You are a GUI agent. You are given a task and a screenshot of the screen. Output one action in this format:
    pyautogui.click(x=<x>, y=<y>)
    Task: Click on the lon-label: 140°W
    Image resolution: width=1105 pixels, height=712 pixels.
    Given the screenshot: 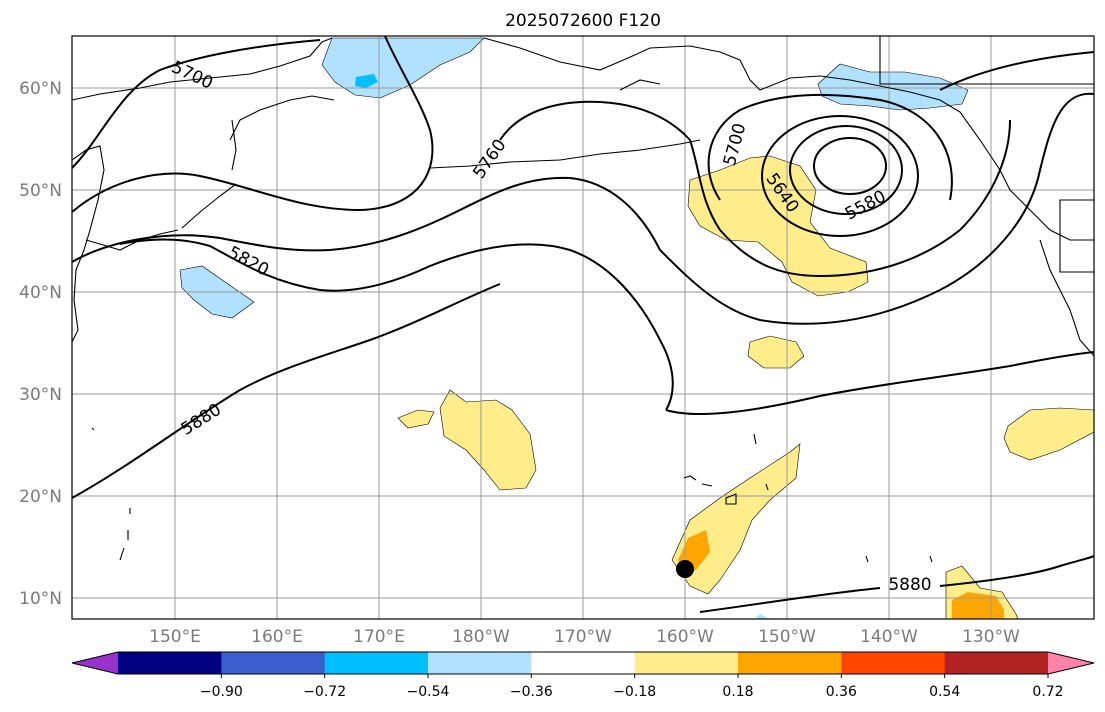 What is the action you would take?
    pyautogui.click(x=889, y=637)
    